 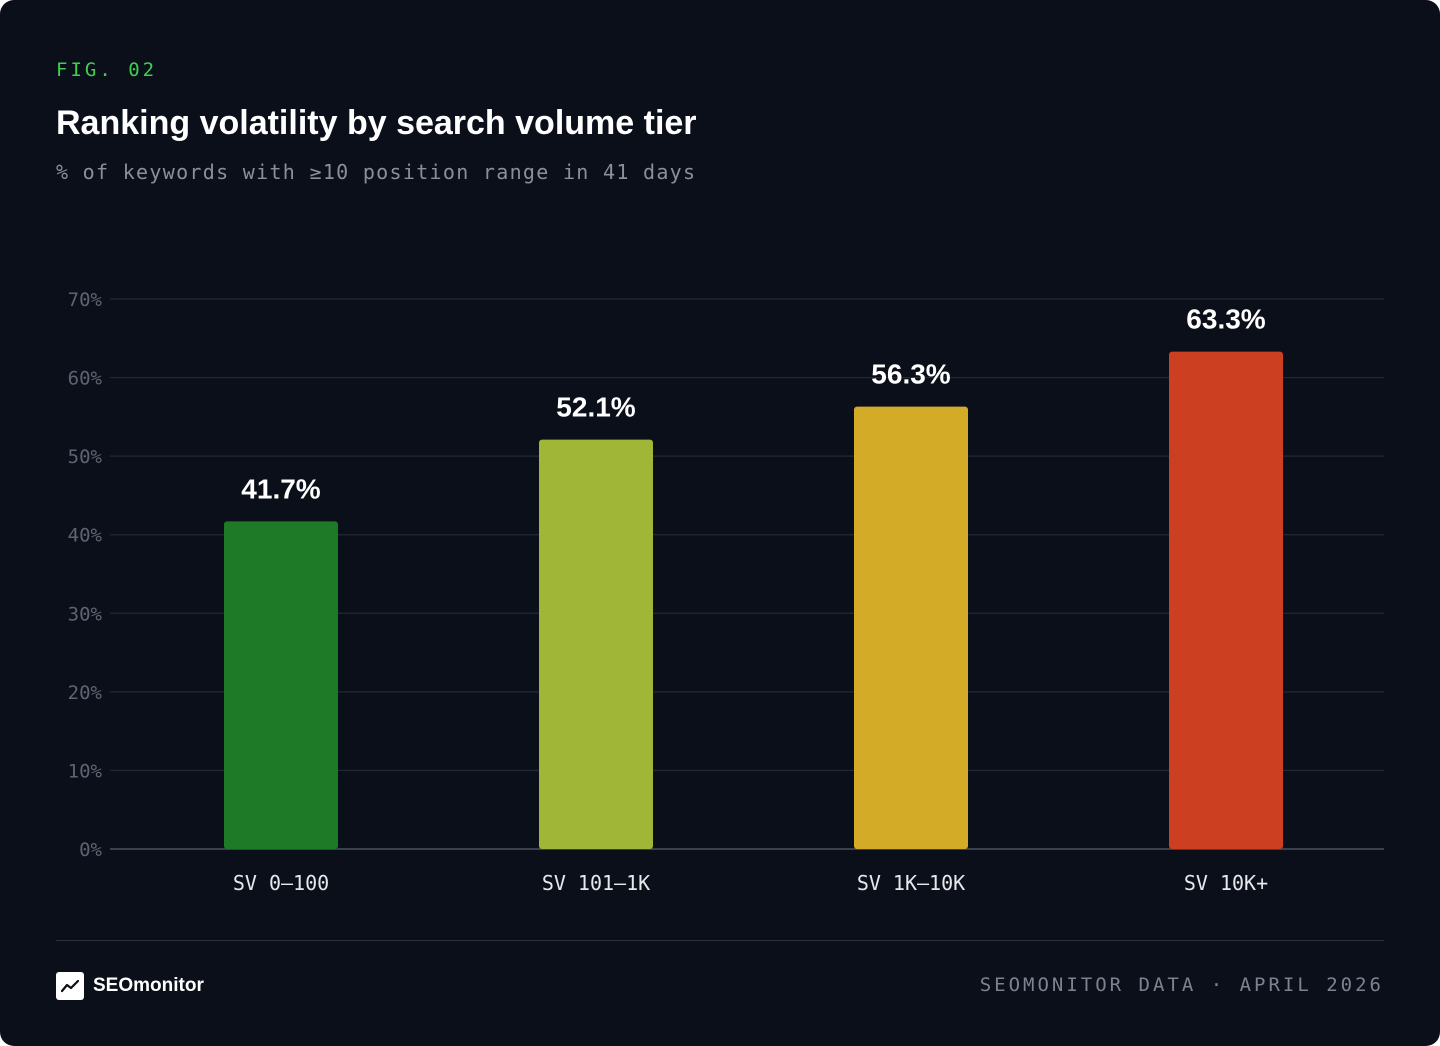 What do you see at coordinates (720, 940) in the screenshot?
I see `footer-divider` at bounding box center [720, 940].